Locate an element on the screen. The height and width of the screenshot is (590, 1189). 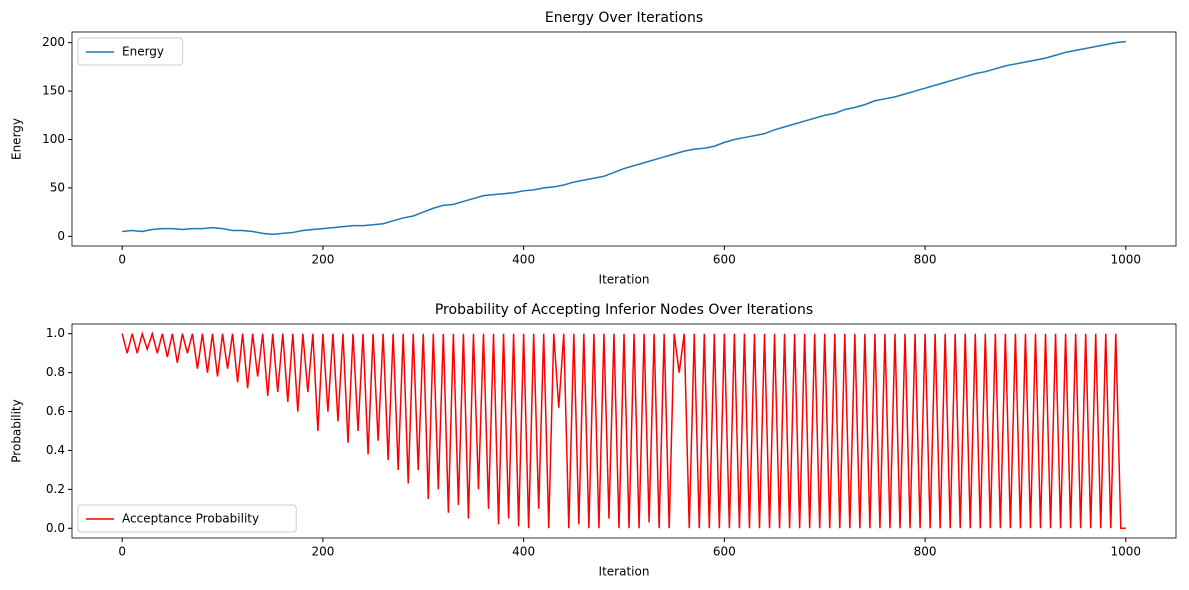
legend-label: Acceptance Probability is located at coordinates (190, 519).